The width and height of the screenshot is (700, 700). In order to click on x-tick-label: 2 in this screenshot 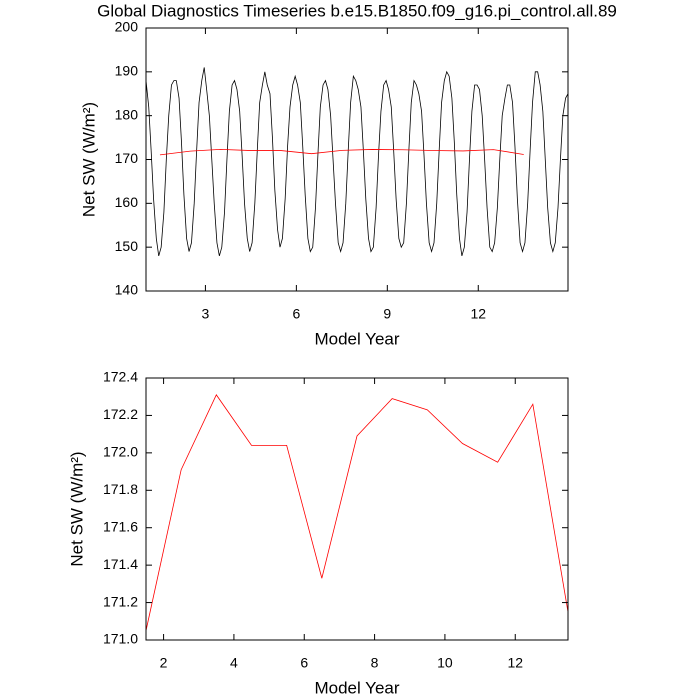, I will do `click(164, 663)`.